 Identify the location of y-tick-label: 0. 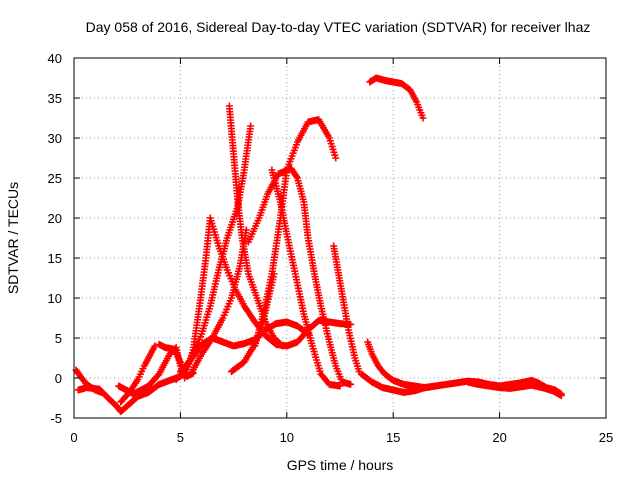
(58, 378).